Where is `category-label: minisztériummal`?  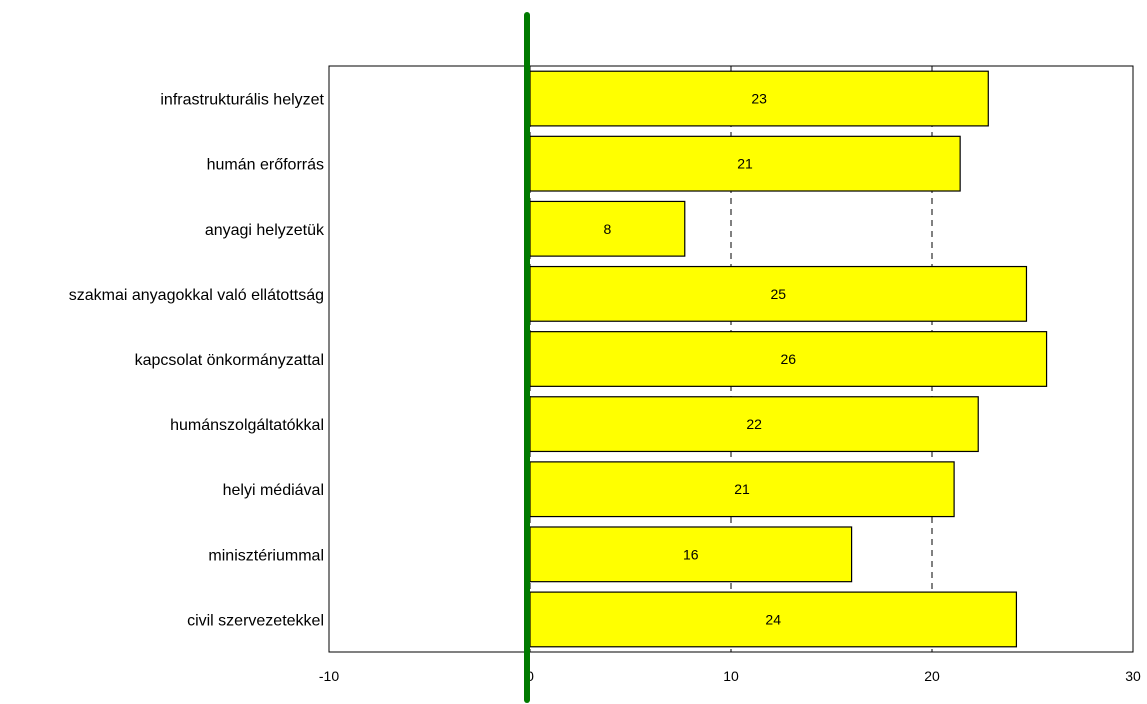
category-label: minisztériummal is located at coordinates (266, 555).